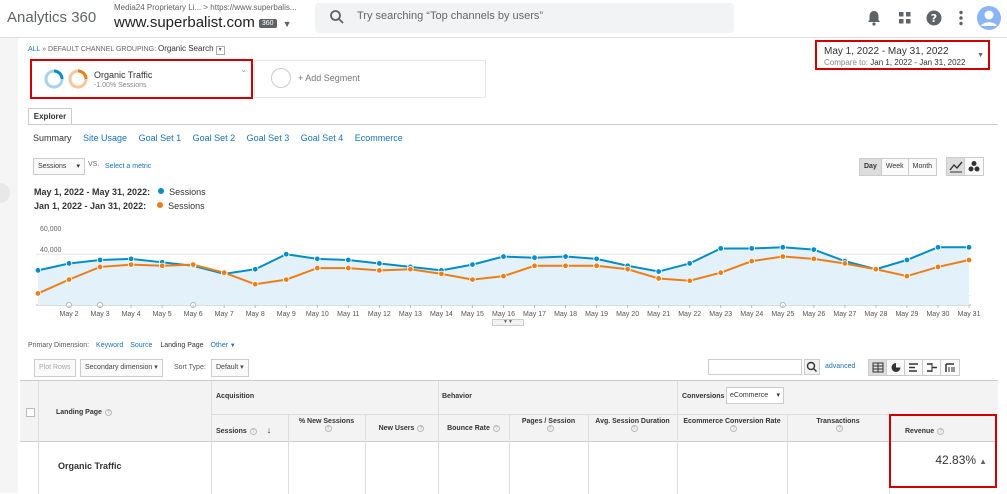  What do you see at coordinates (632, 421) in the screenshot?
I see `col-avg-session-duration-label: Avg. Session Duration` at bounding box center [632, 421].